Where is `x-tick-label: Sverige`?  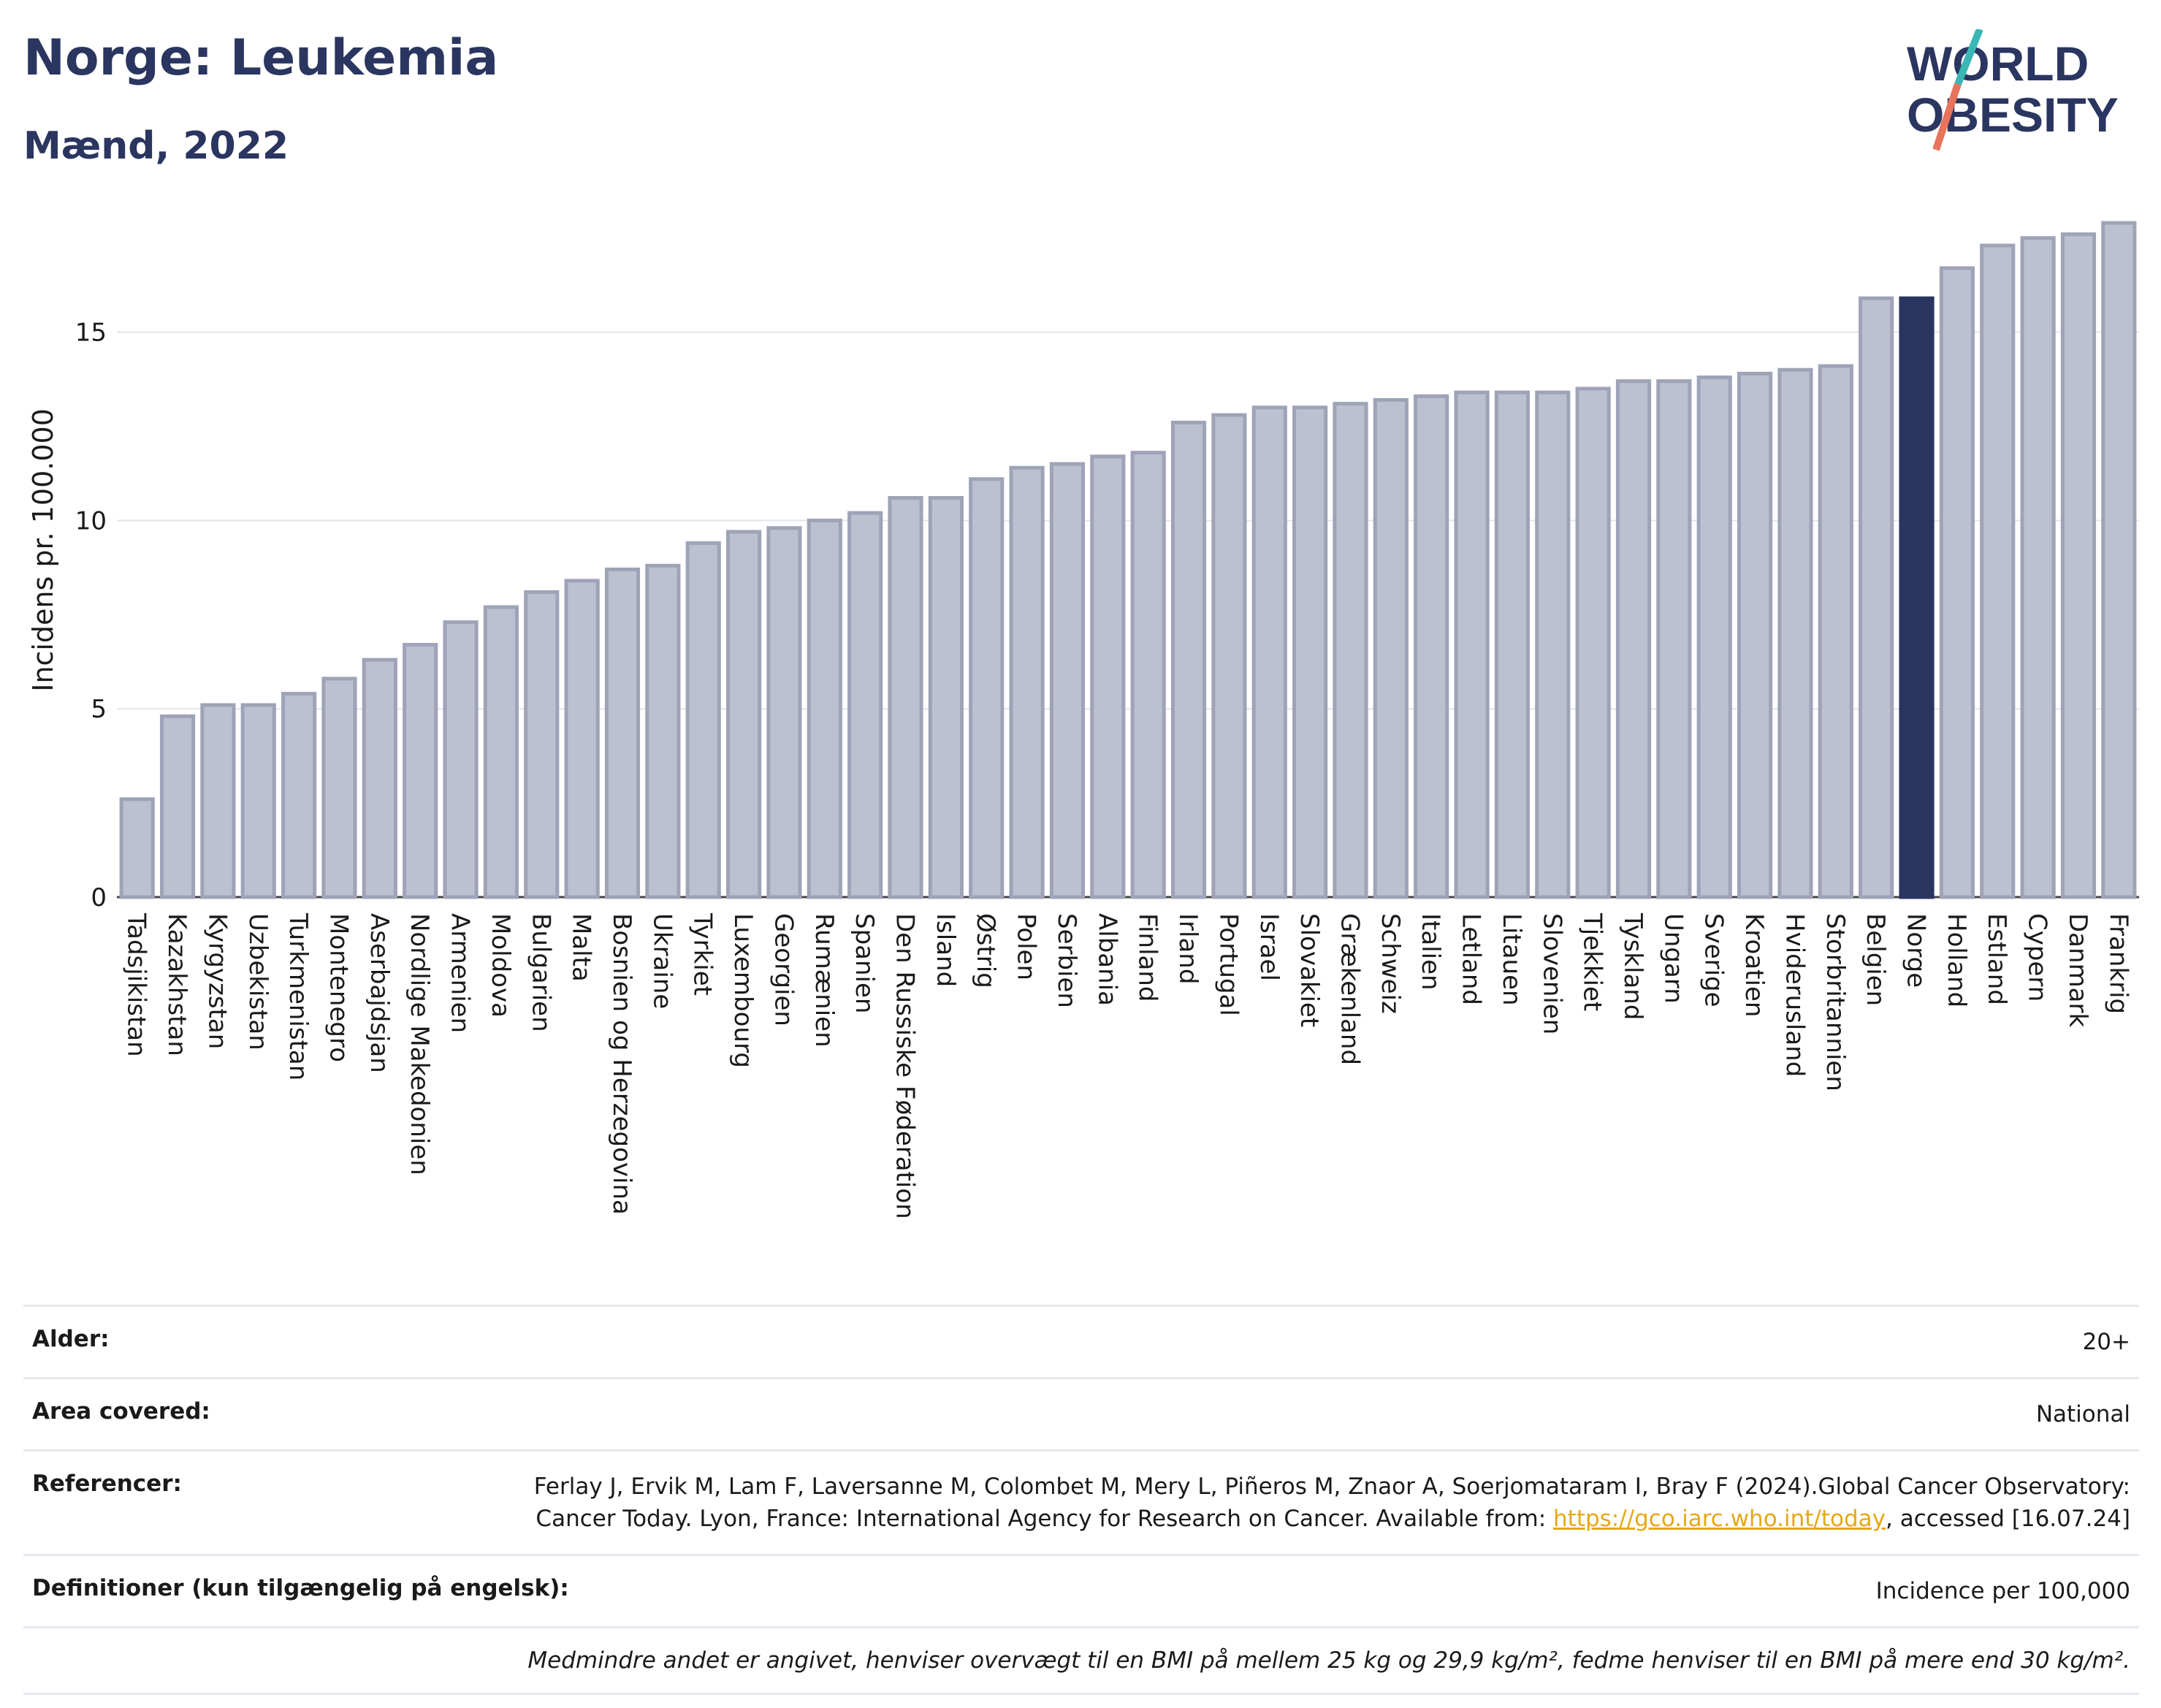
x-tick-label: Sverige is located at coordinates (1714, 960).